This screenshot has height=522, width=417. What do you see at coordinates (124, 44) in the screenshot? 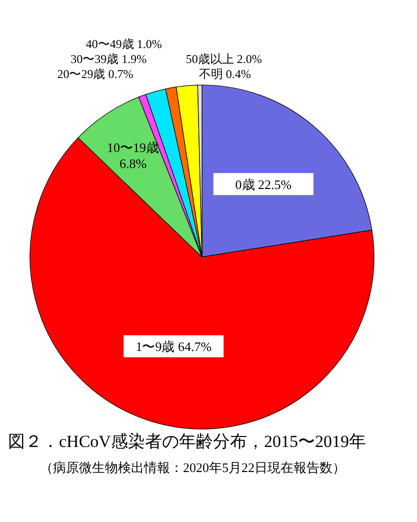
I see `slice-label: 40〜49歳 1.0%` at bounding box center [124, 44].